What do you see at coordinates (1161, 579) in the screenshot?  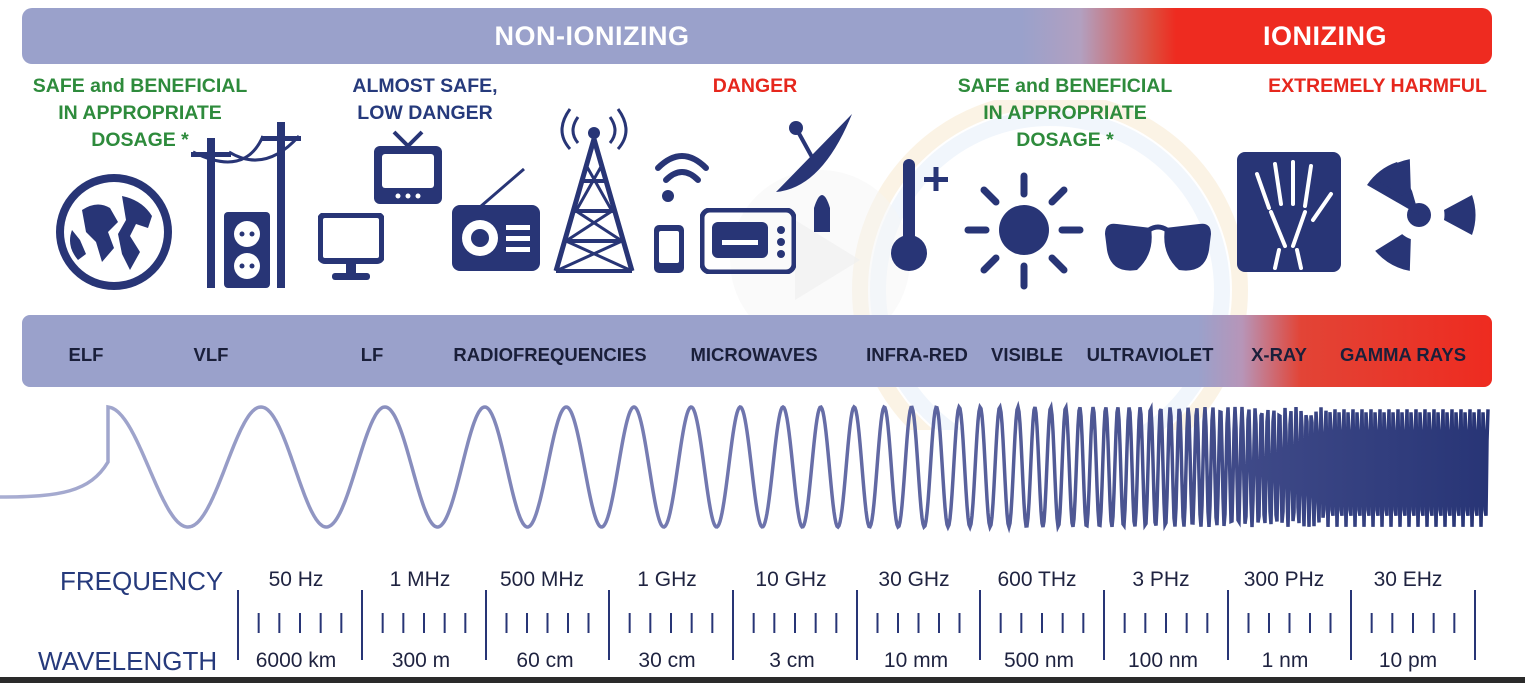 I see `frequency-value: 3 PHz` at bounding box center [1161, 579].